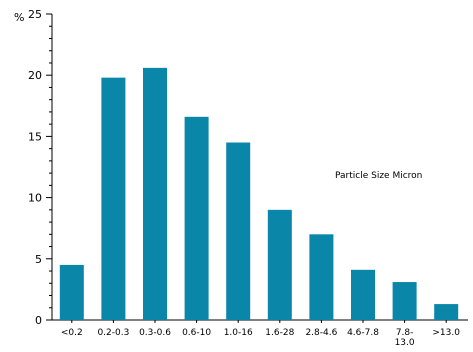 This screenshot has height=352, width=473. Describe the element at coordinates (155, 333) in the screenshot. I see `x-tick-label: 0.3-0.6` at that location.